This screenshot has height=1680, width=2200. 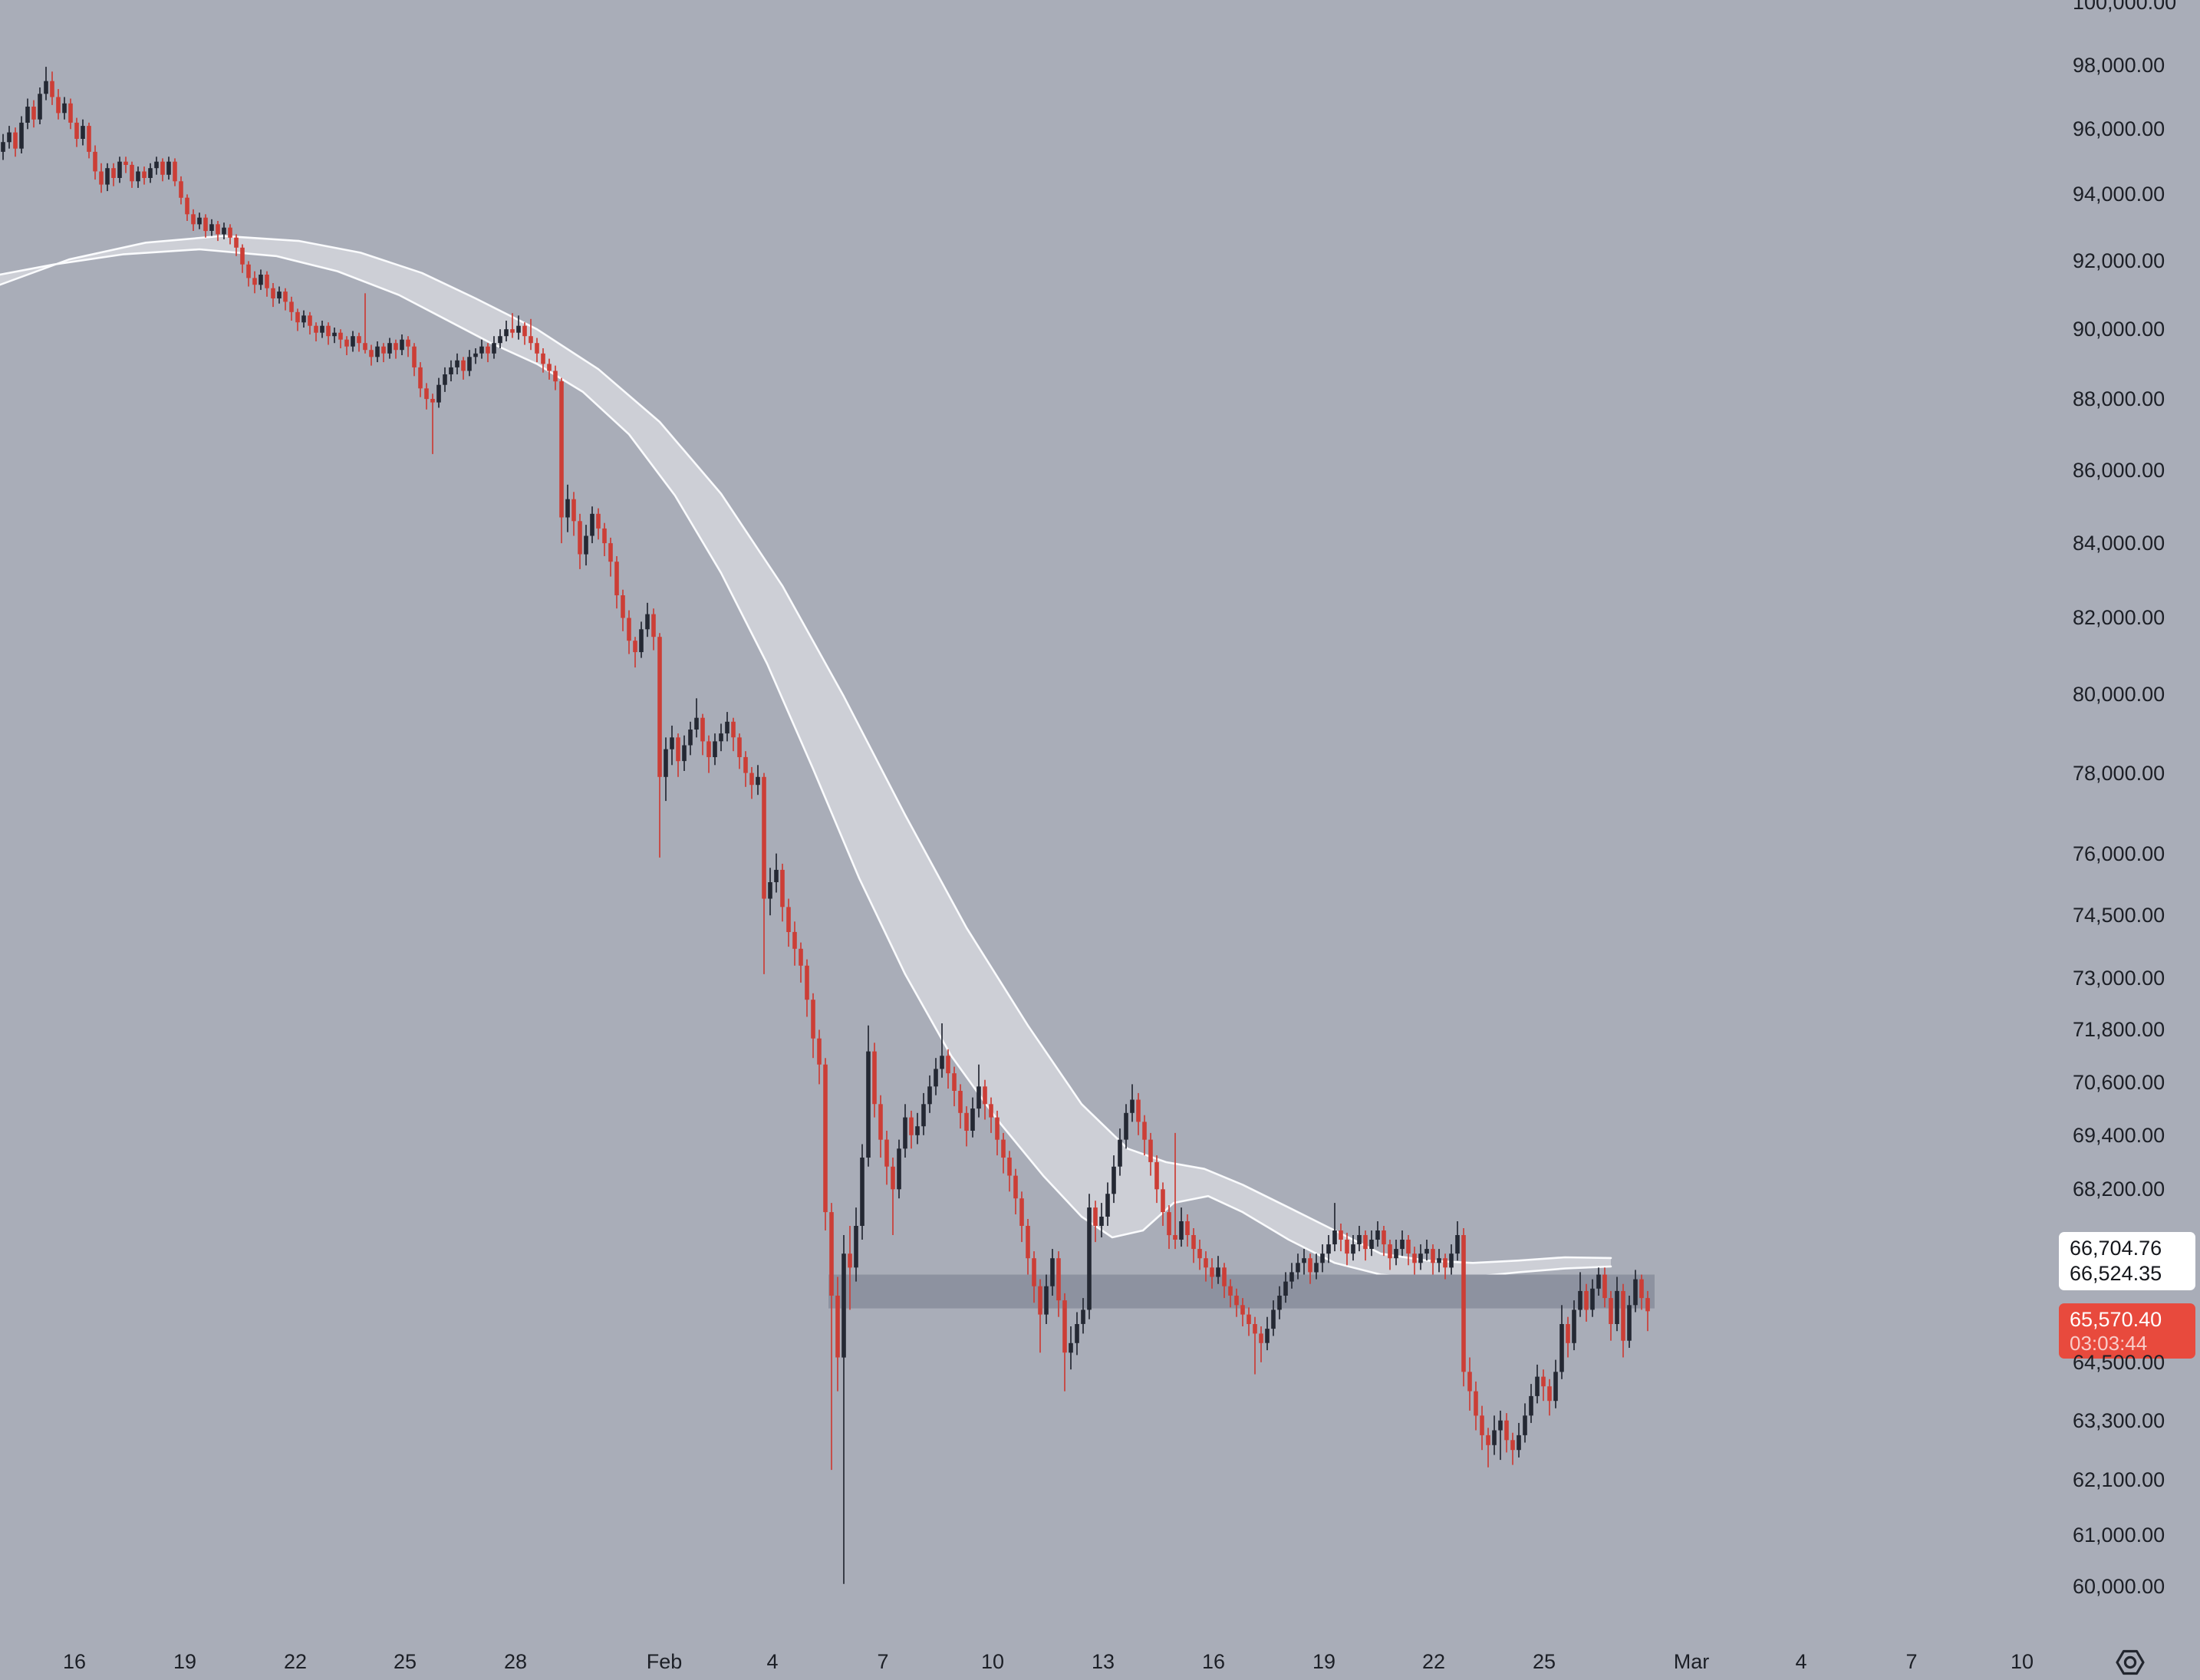 I want to click on price-scale-tick: 71,800.00, so click(x=2119, y=1030).